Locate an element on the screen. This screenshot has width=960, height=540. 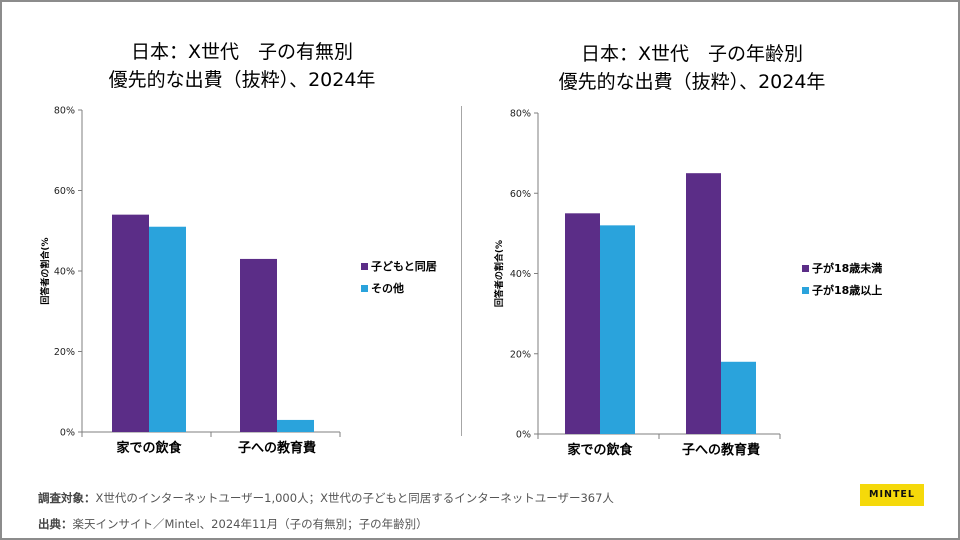
y-tick-label-right: 80% is located at coordinates (520, 114).